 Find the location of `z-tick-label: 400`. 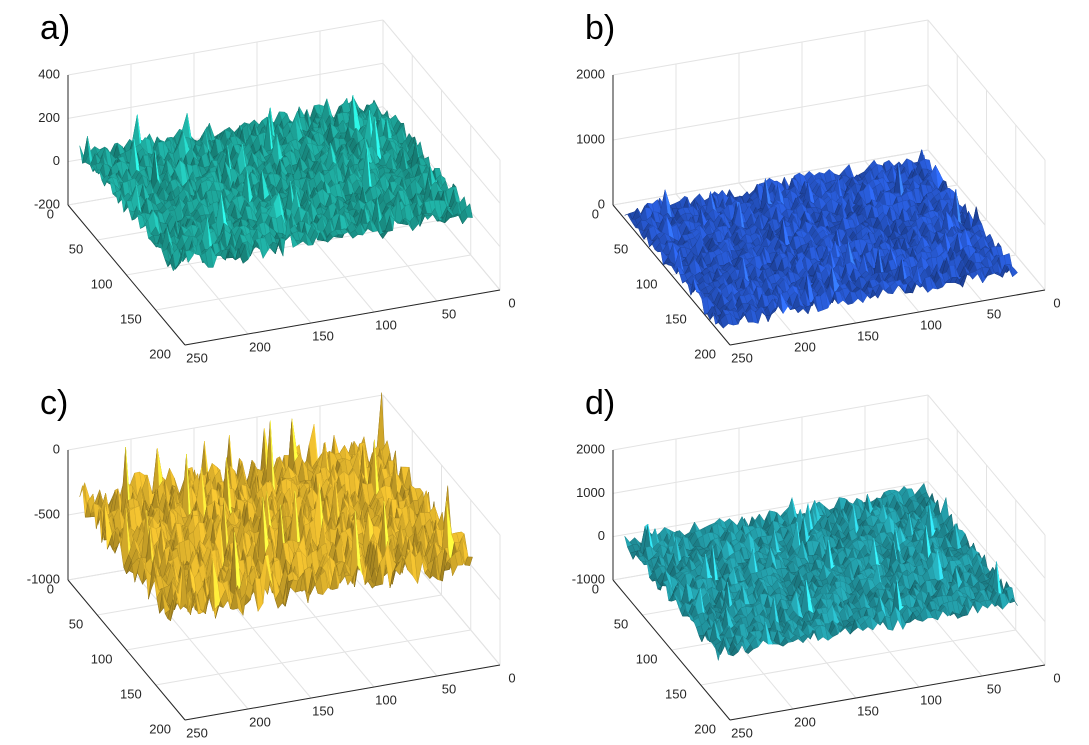

z-tick-label: 400 is located at coordinates (49, 73).